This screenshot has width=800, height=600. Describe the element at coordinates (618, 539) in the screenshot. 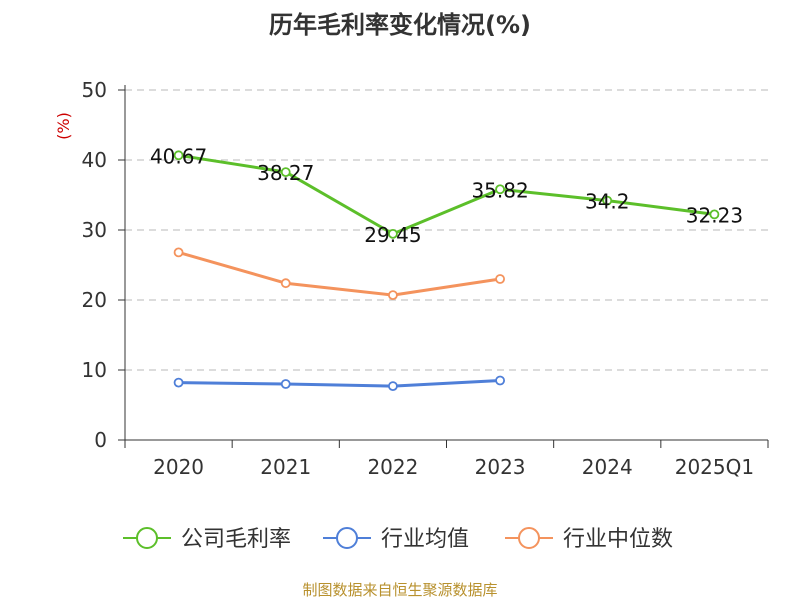

I see `legend-label: 行业中位数` at that location.